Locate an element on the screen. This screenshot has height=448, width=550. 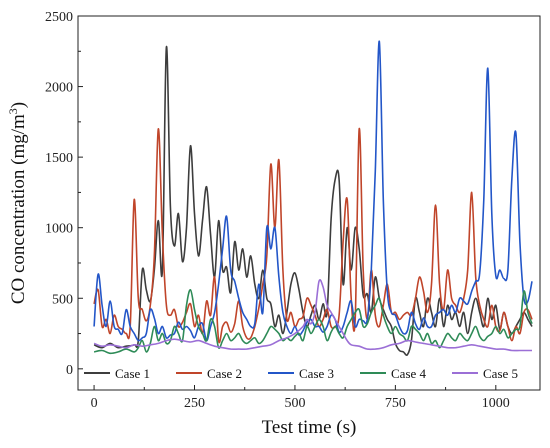
legend: Case 1 Case 2 Case 3 Case 4 Case 5 is located at coordinates (301, 373).